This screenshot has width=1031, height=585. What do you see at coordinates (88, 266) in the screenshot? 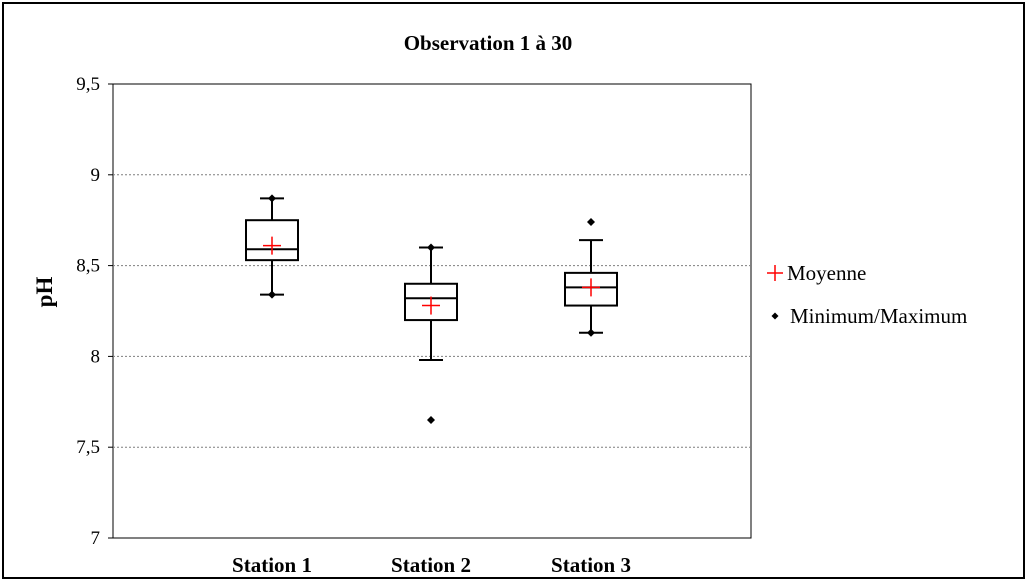
I see `y-tick-label: 8,5` at bounding box center [88, 266].